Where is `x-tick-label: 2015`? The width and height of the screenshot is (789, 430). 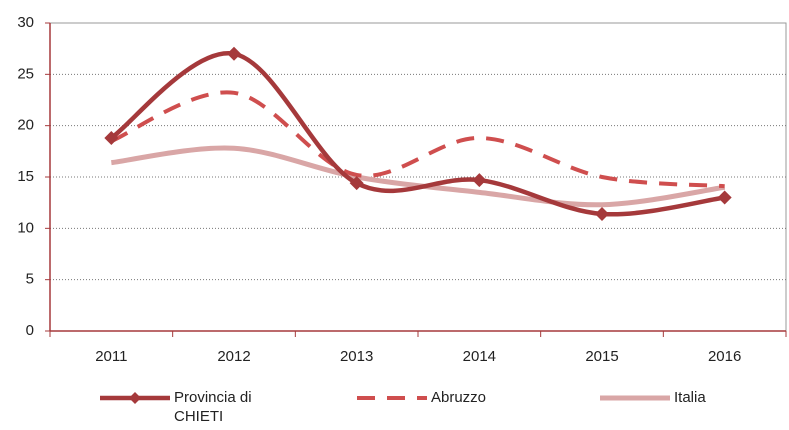 x-tick-label: 2015 is located at coordinates (601, 356).